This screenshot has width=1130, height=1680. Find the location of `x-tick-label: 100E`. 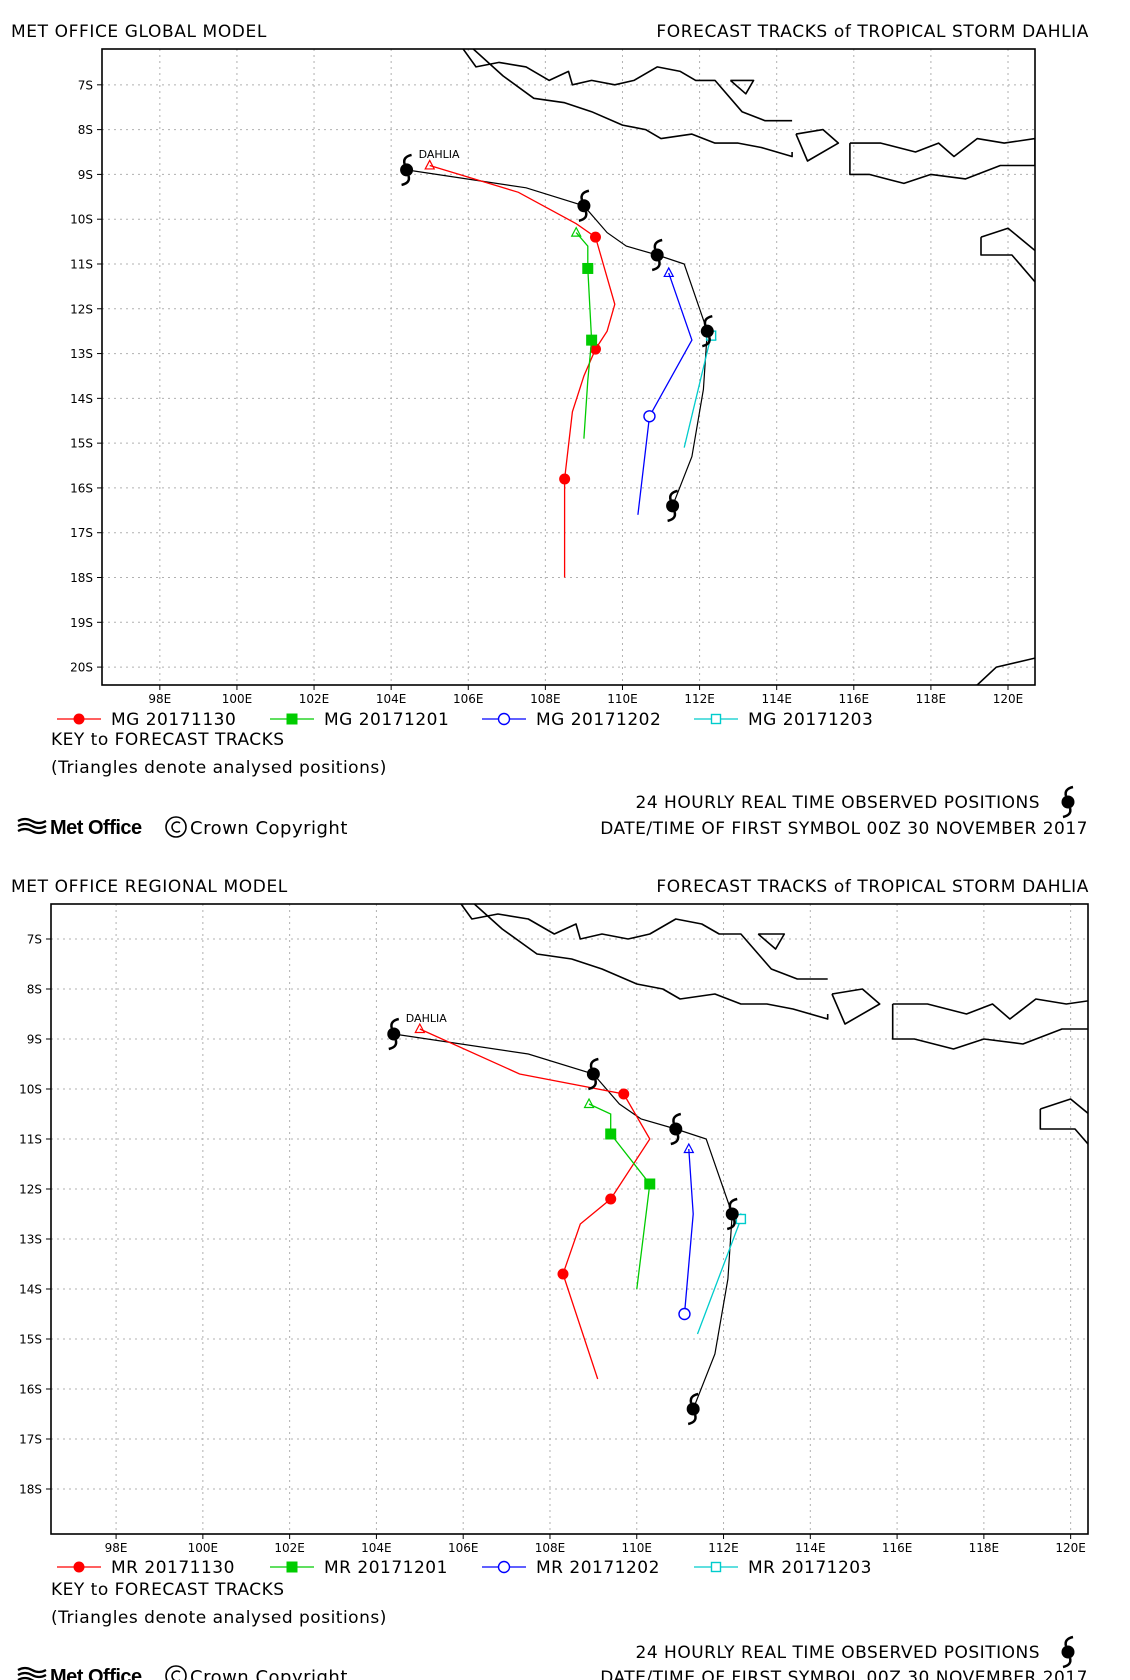

x-tick-label: 100E is located at coordinates (203, 1548).